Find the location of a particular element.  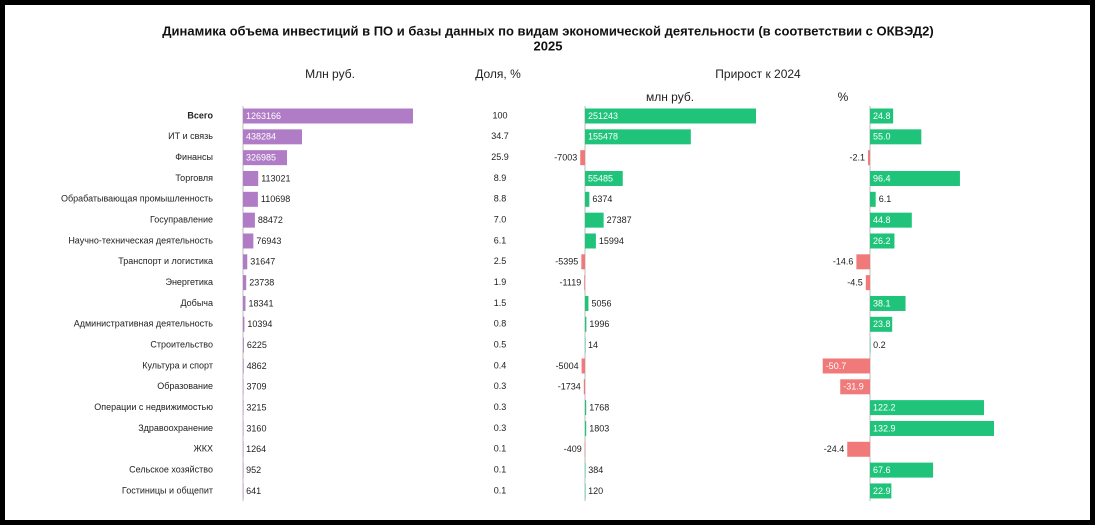

category-label: Транспорт и логистика is located at coordinates (165, 261).